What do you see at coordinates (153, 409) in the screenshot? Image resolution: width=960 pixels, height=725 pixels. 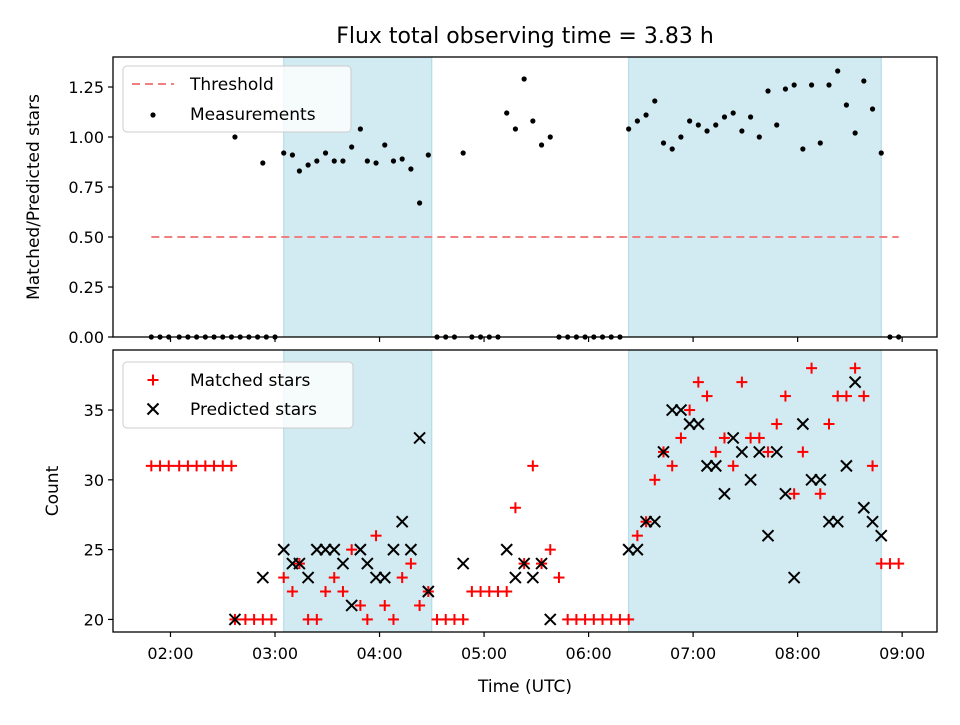 I see `legend-predicted-swatch` at bounding box center [153, 409].